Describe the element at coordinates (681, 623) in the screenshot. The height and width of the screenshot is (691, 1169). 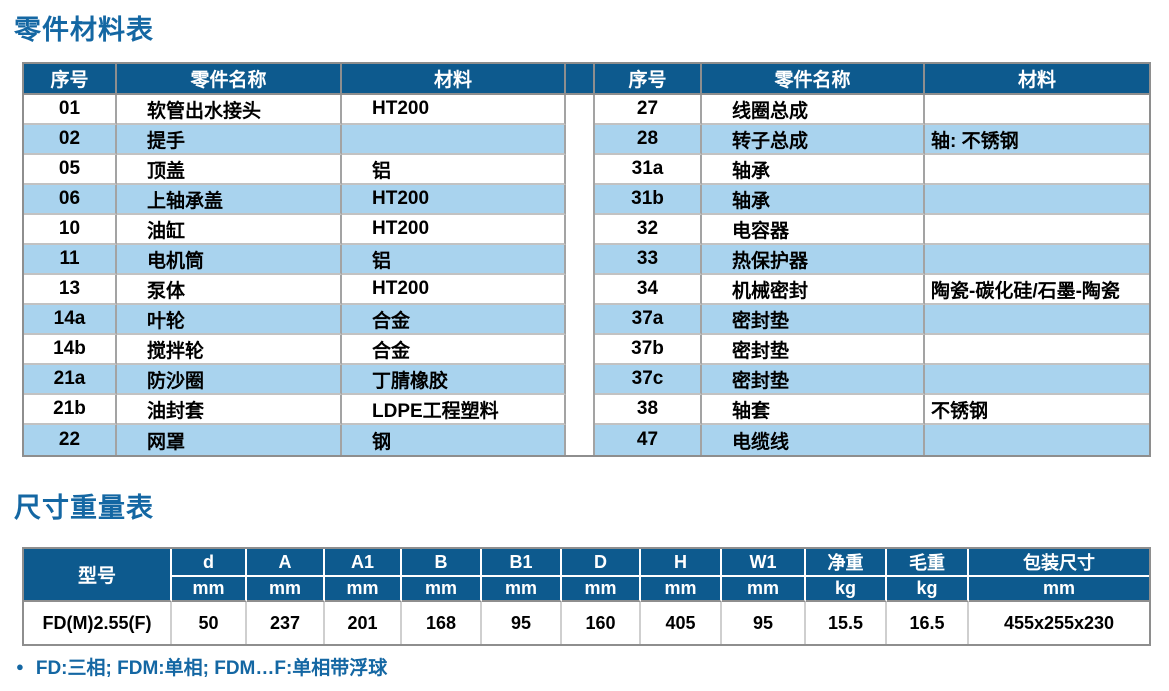
I see `dims-cell-value: 405` at that location.